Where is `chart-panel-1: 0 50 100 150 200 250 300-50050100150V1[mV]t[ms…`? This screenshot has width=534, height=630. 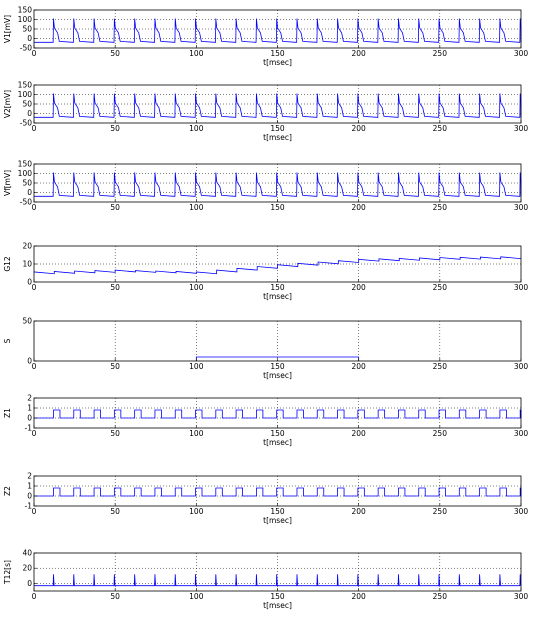 chart-panel-1: 0 50 100 150 200 250 300-50050100150V1[mV]t[ms… is located at coordinates (265, 37).